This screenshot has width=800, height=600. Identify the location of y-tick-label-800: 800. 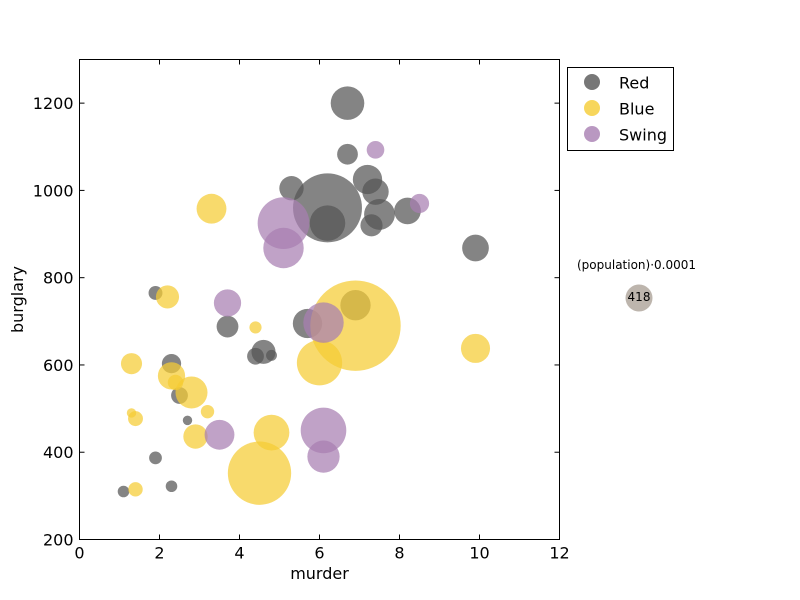
(58, 278).